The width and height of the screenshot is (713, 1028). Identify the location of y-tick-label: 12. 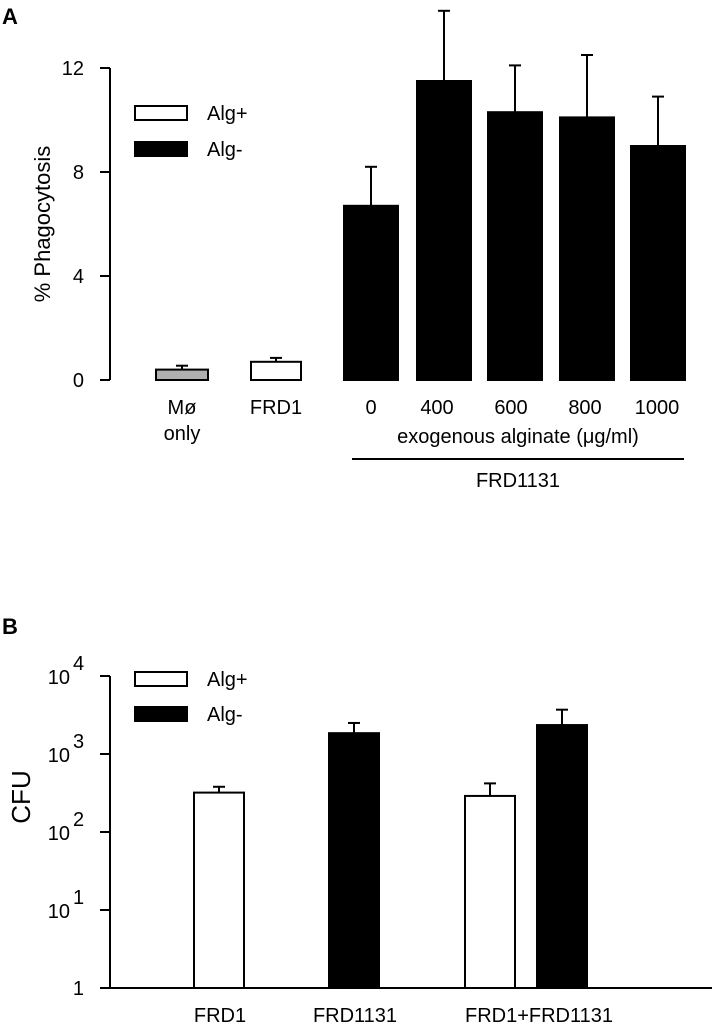
(73, 69).